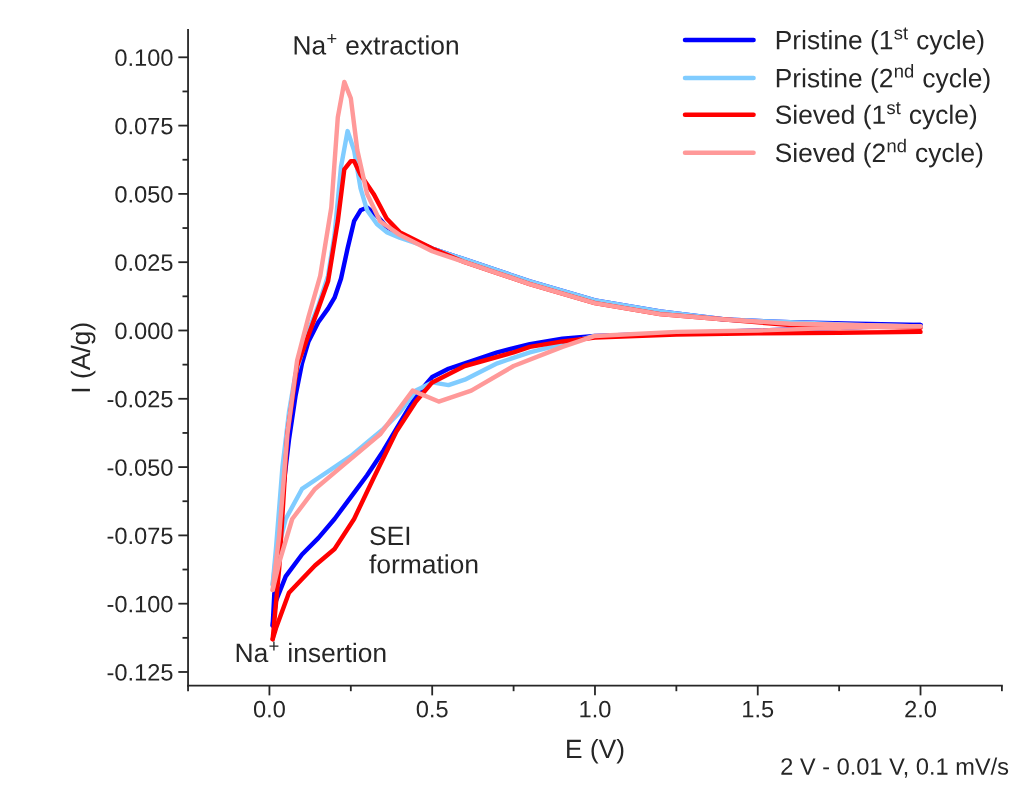  I want to click on legend-label: Pristine (1$^{st}$ cycle), so click(880, 41).